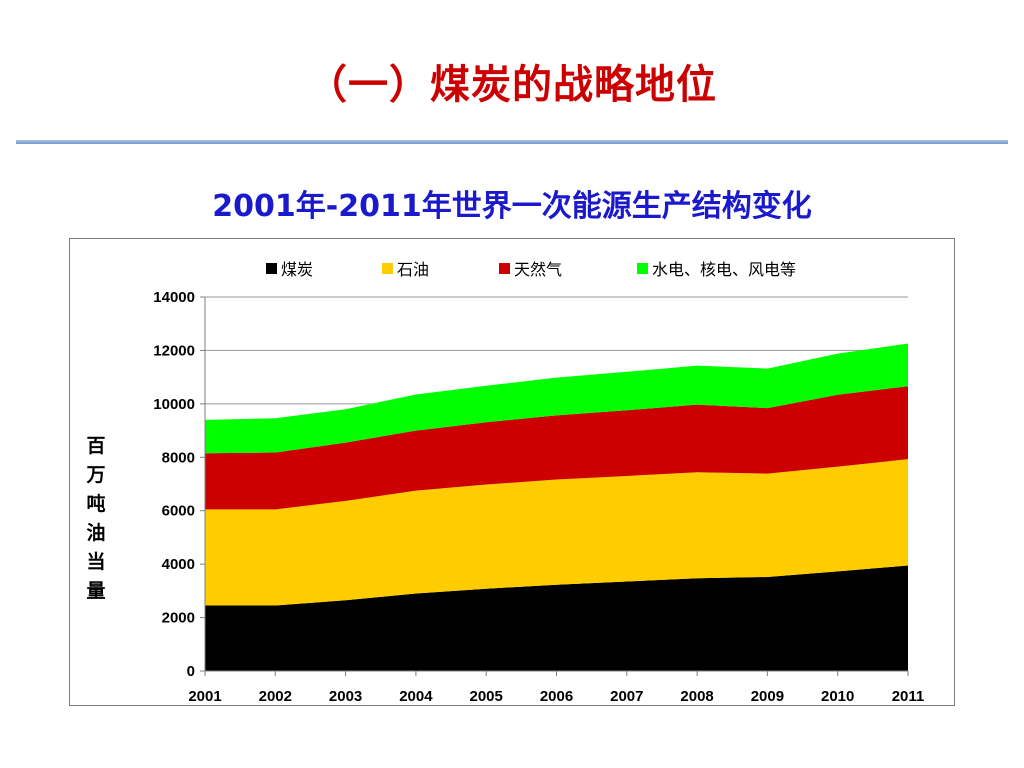 This screenshot has height=768, width=1024. I want to click on x-tick-label: 2003, so click(345, 696).